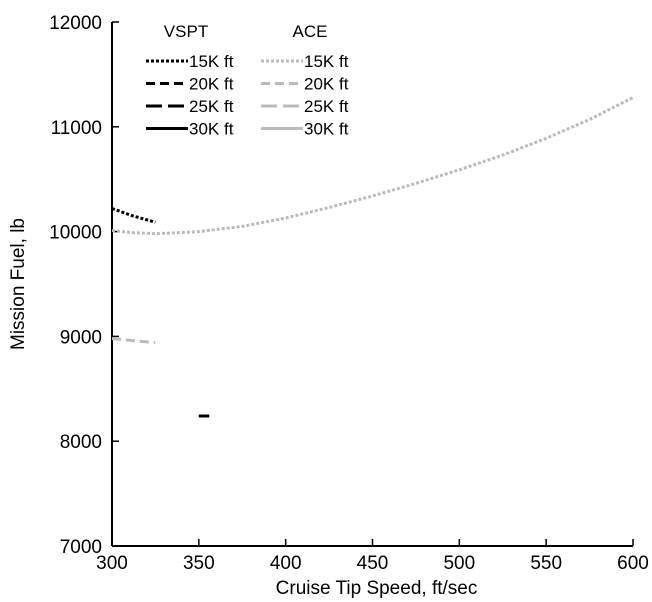 The width and height of the screenshot is (652, 602). I want to click on legend-label-ace-30kft: 30K ft, so click(326, 129).